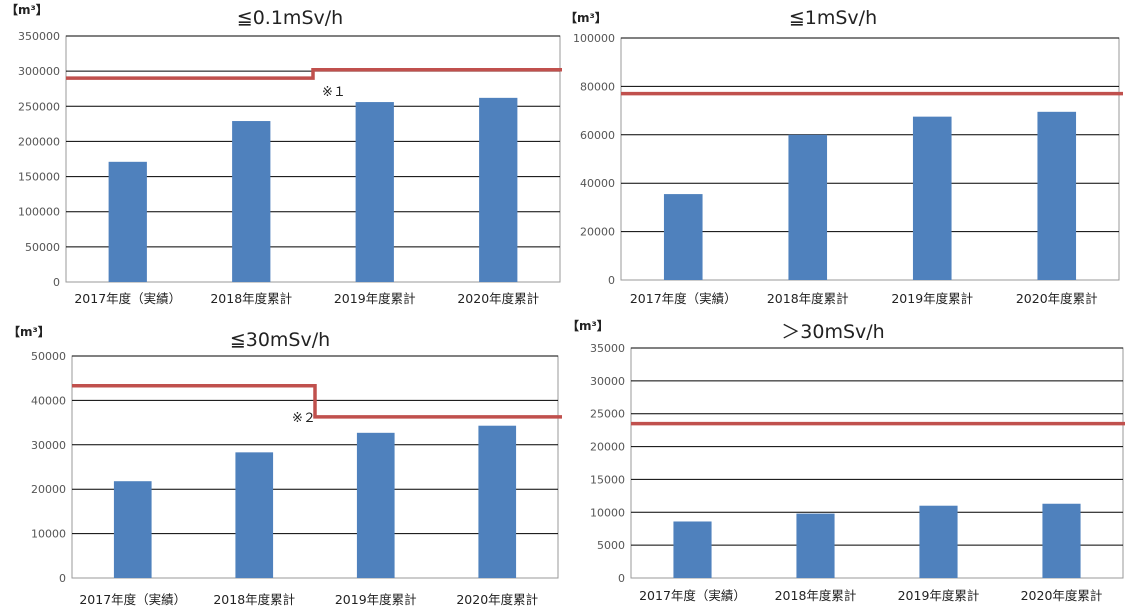 The width and height of the screenshot is (1125, 612). Describe the element at coordinates (39, 71) in the screenshot. I see `y-tick-label: 300000` at that location.